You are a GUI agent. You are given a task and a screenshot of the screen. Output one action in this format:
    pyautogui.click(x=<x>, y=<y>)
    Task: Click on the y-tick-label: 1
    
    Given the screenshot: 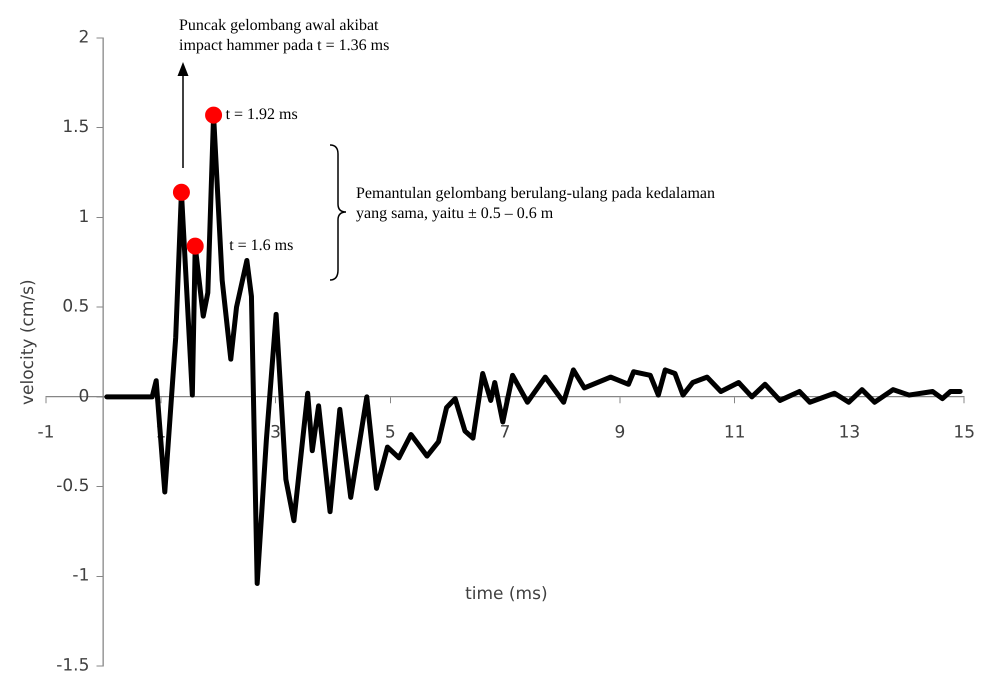 What is the action you would take?
    pyautogui.click(x=84, y=216)
    